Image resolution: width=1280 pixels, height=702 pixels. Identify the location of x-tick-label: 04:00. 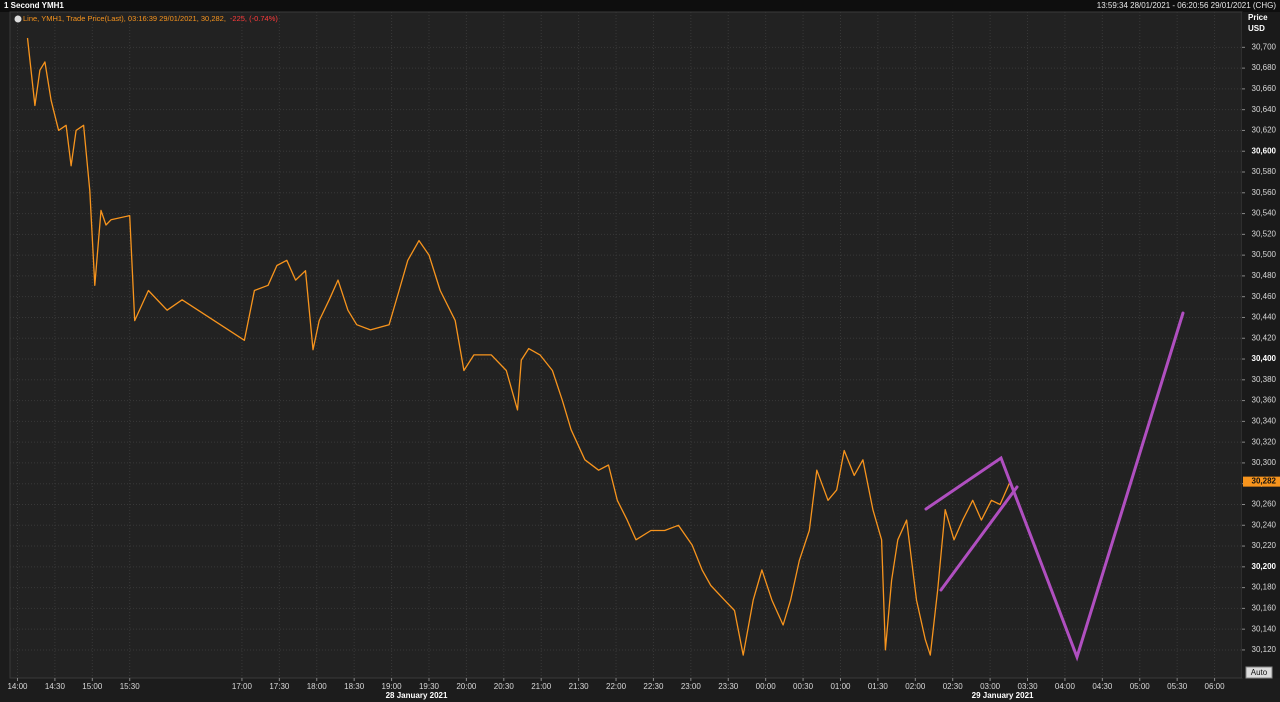
(1065, 686).